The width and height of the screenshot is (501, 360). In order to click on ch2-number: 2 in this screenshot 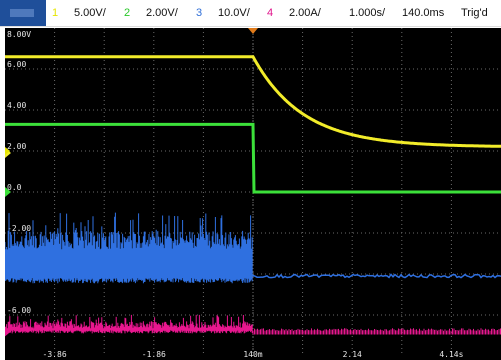, I will do `click(127, 13)`.